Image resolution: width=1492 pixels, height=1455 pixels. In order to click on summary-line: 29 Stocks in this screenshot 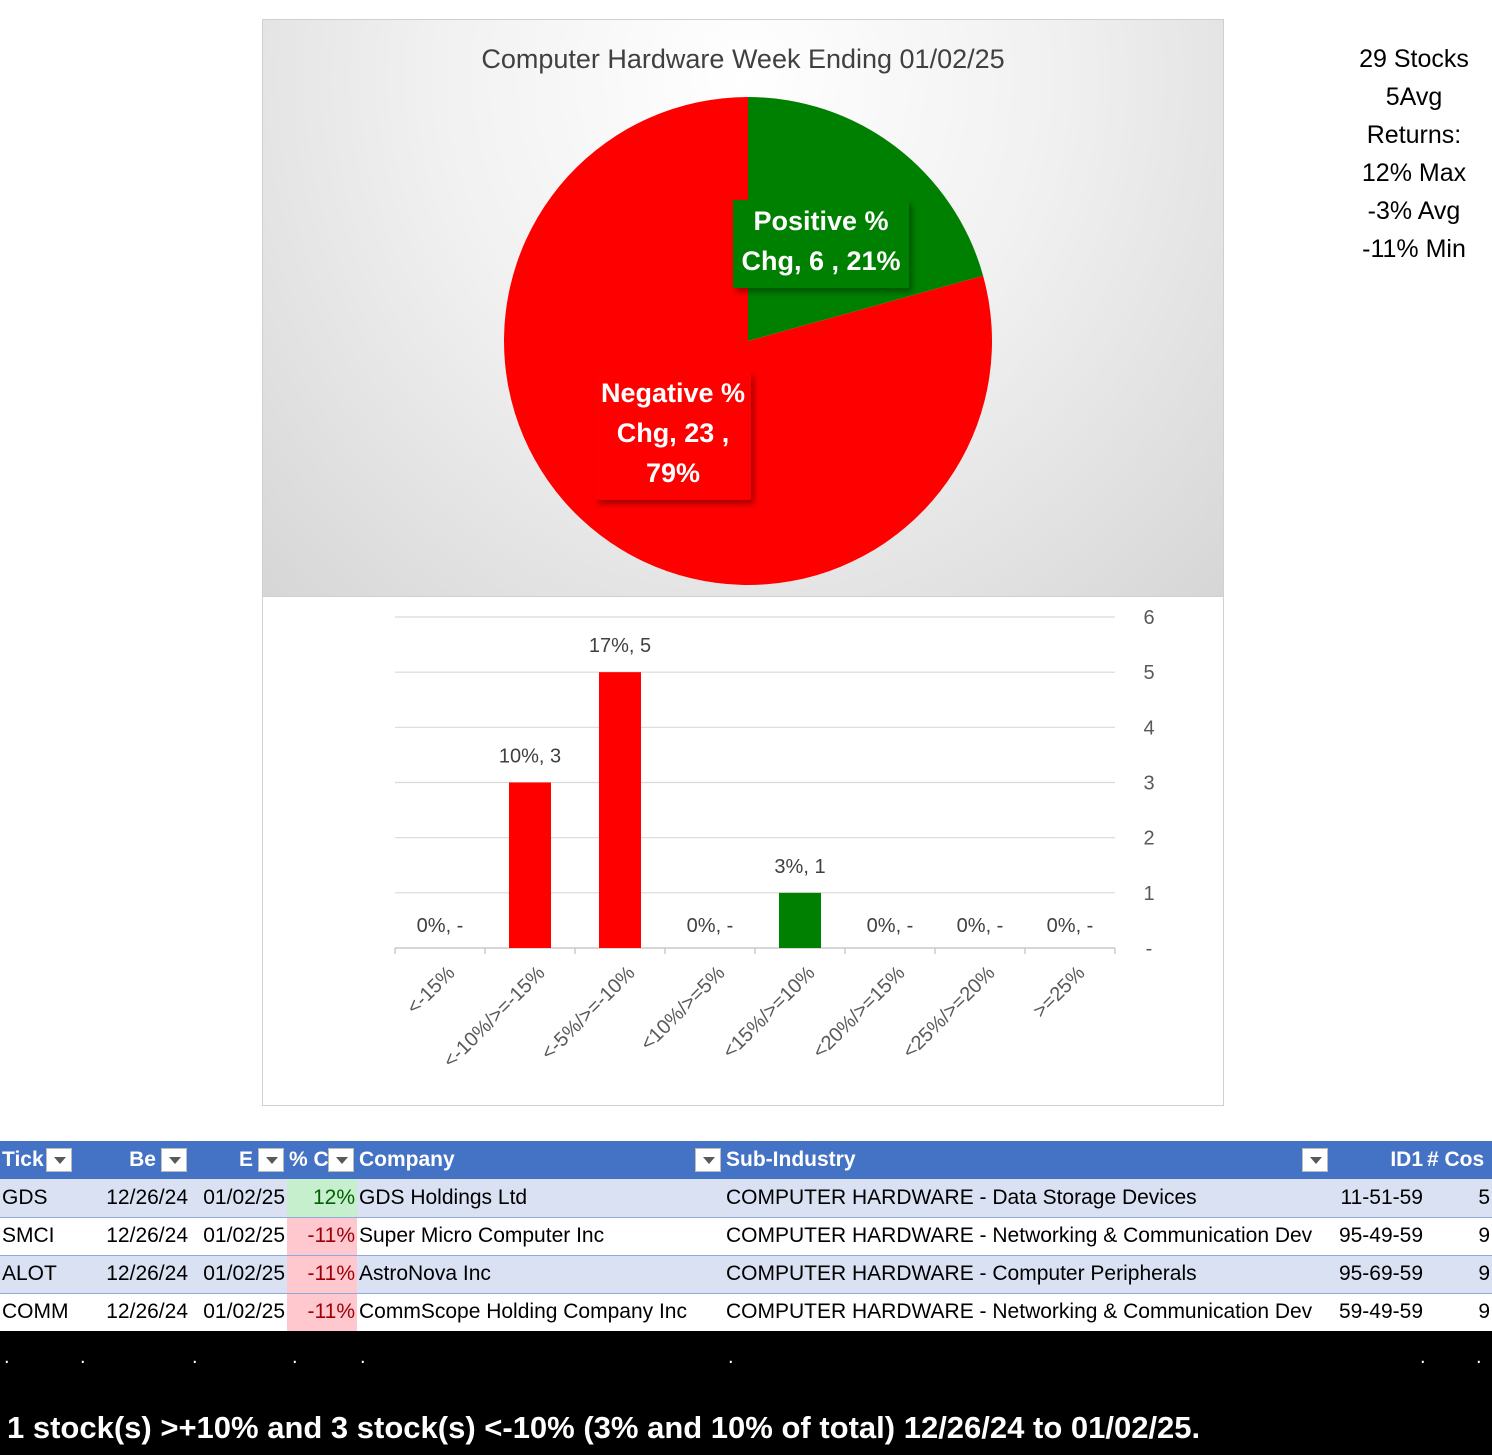, I will do `click(1414, 59)`.